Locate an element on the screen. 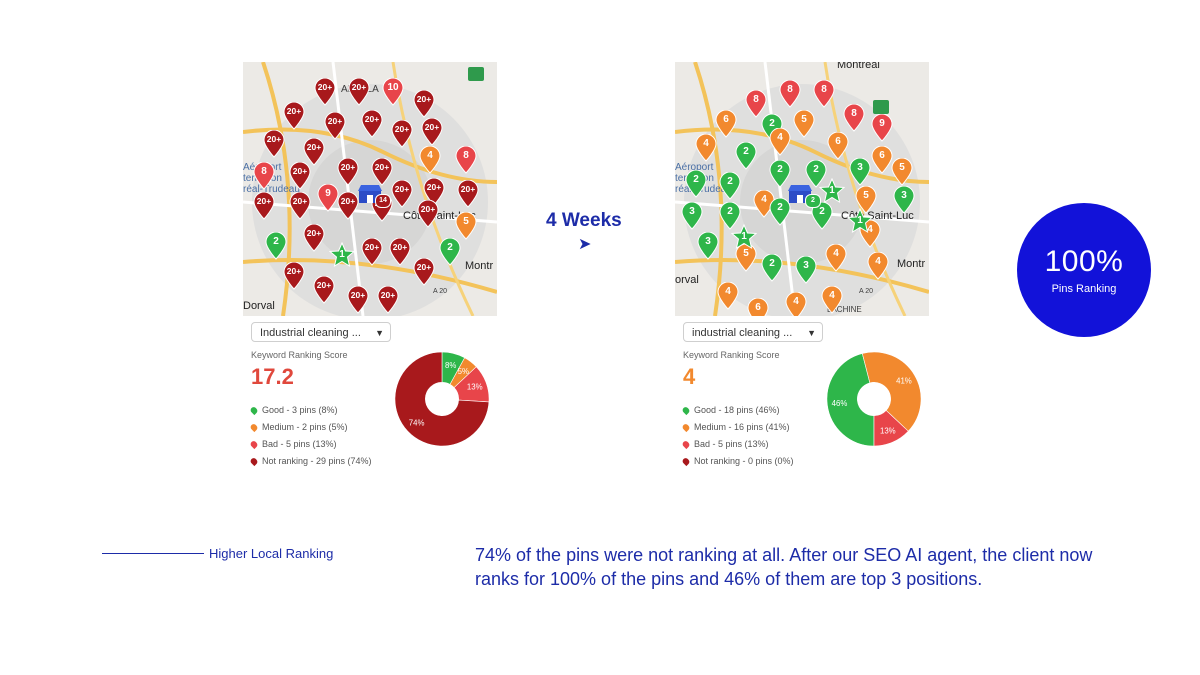 This screenshot has height=675, width=1200. pin-rank: 9 is located at coordinates (882, 123).